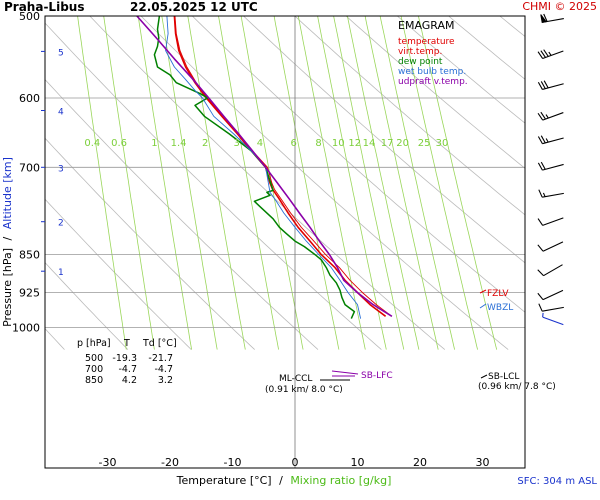  I want to click on fzlv-marker, so click(483, 291).